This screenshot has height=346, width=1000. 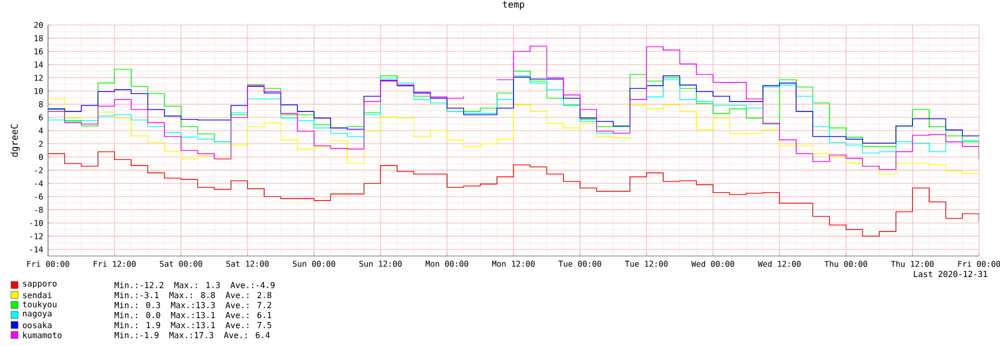 I want to click on text: Min.:-3.1 Max.: 8.8 Ave.: 2.8, so click(x=193, y=295).